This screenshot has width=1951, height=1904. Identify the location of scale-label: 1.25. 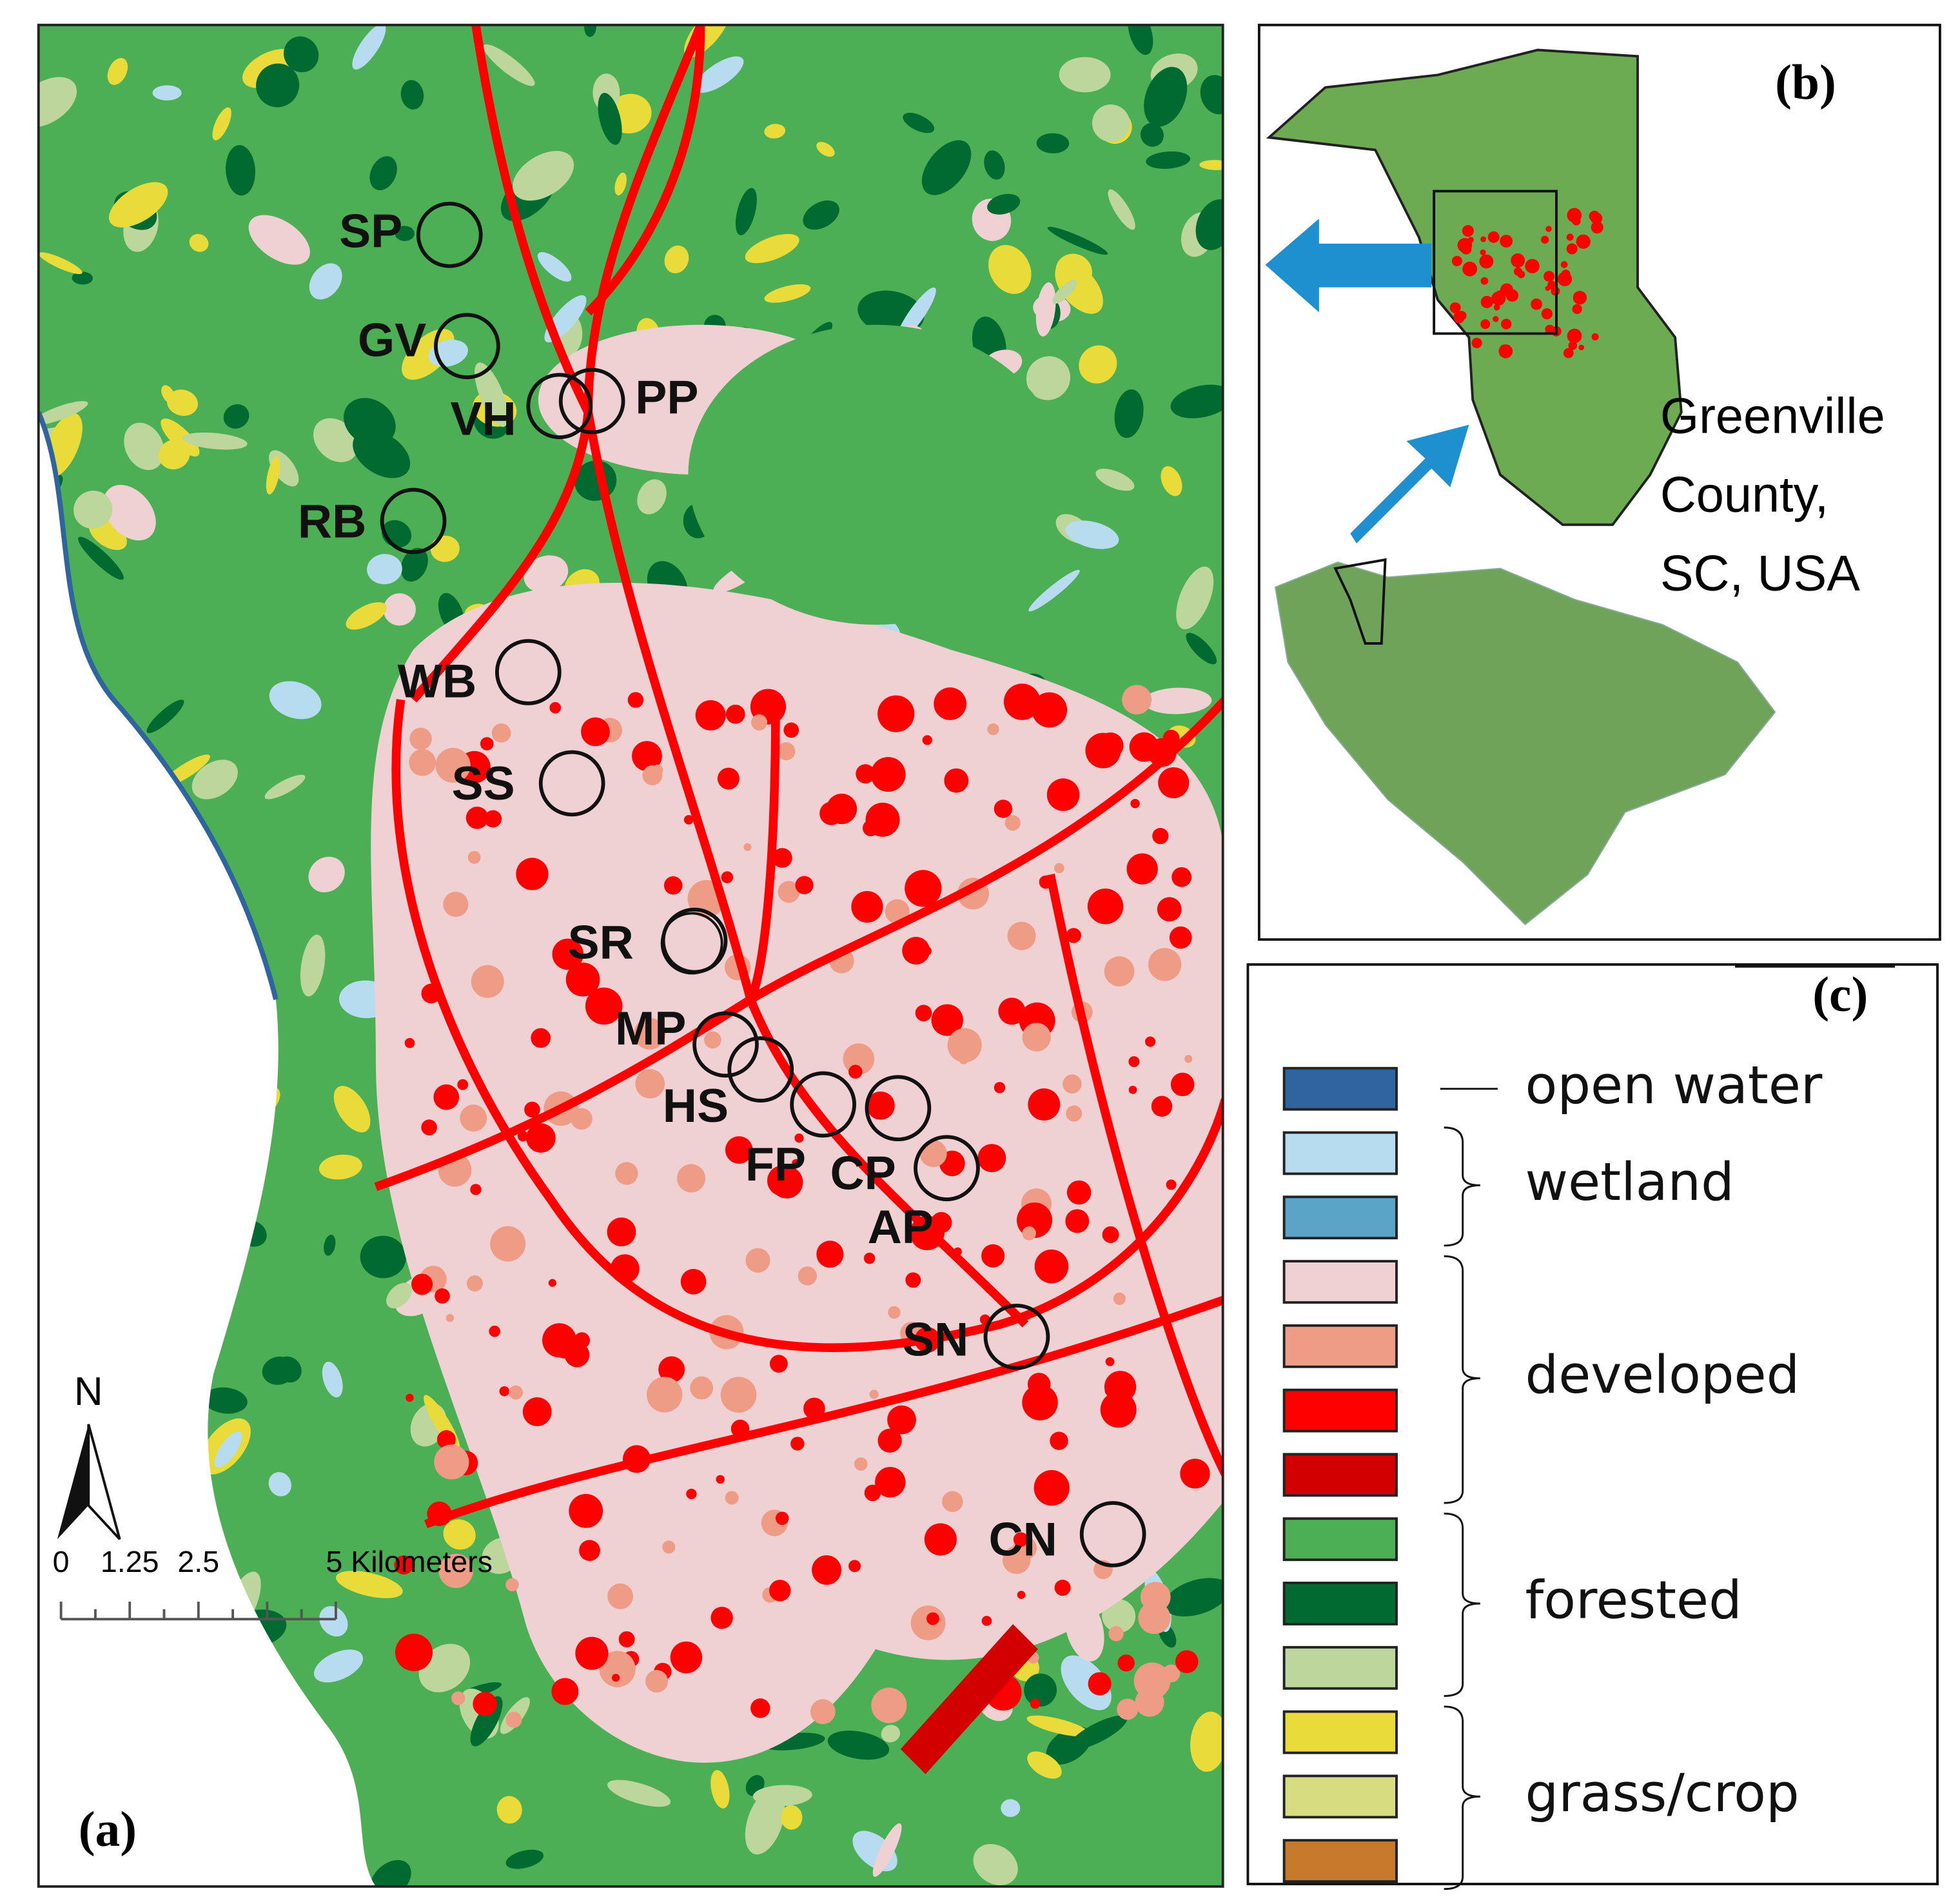
(130, 1561).